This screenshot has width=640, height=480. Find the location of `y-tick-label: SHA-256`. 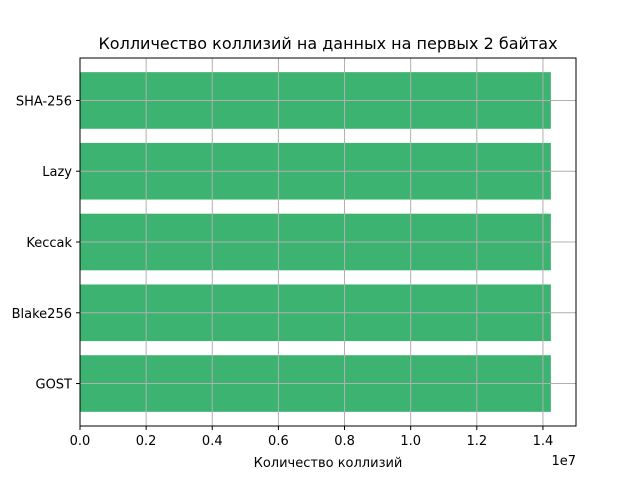

y-tick-label: SHA-256 is located at coordinates (44, 101).